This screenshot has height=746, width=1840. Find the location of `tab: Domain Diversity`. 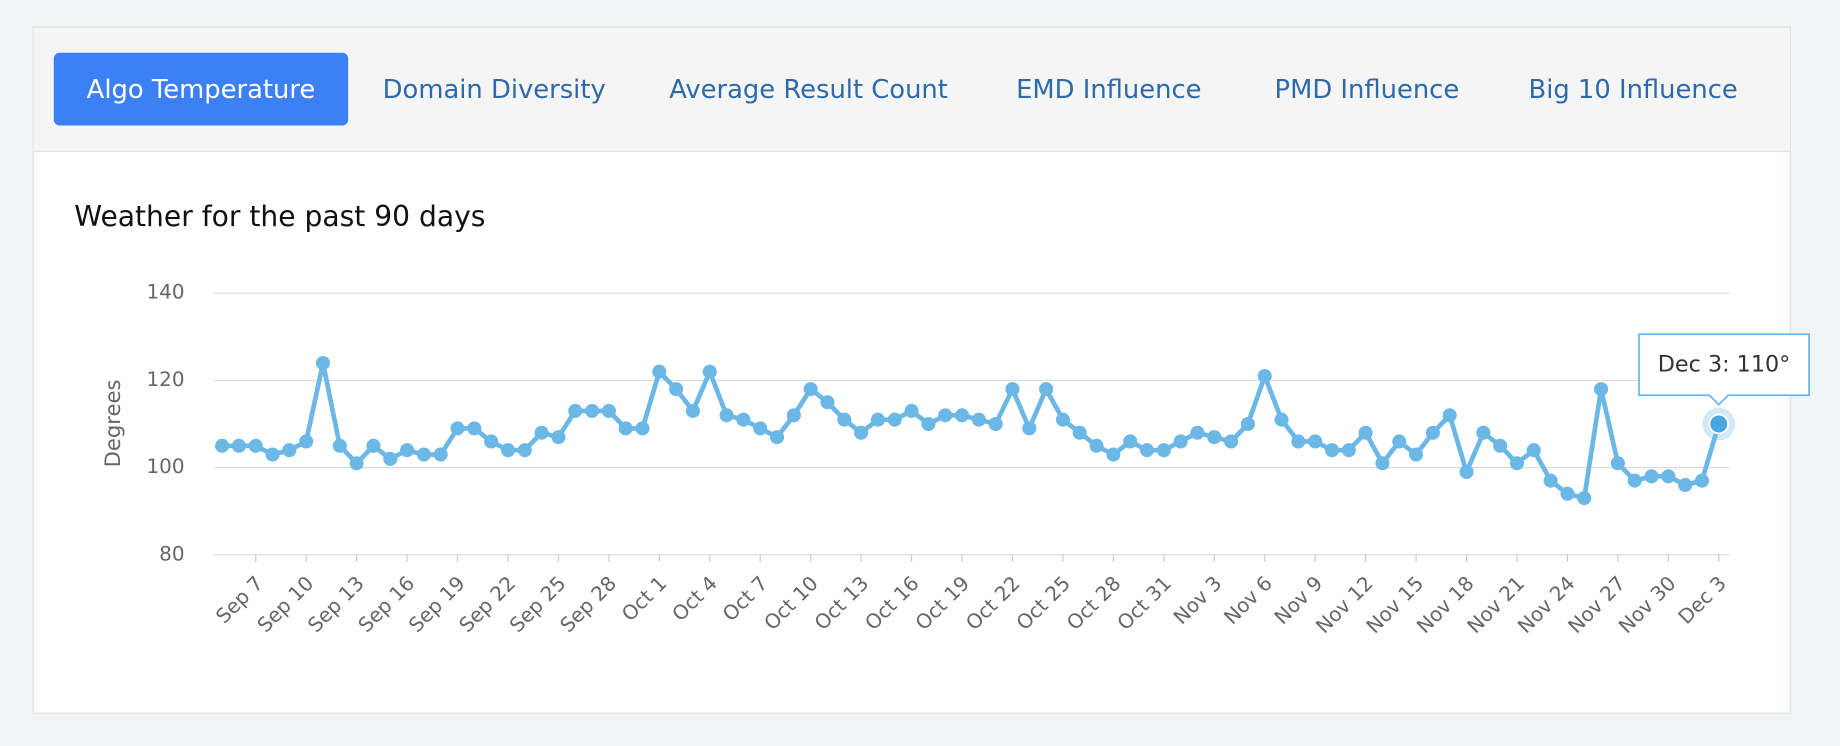

tab: Domain Diversity is located at coordinates (494, 90).